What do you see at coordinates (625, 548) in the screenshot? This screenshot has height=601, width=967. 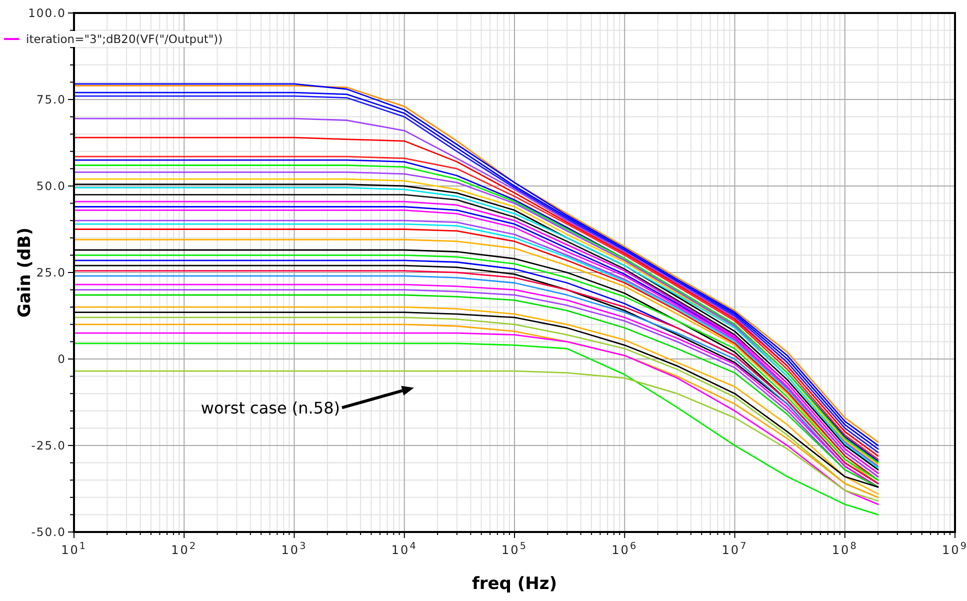 I see `x-tick-label: 10$^{6}$` at bounding box center [625, 548].